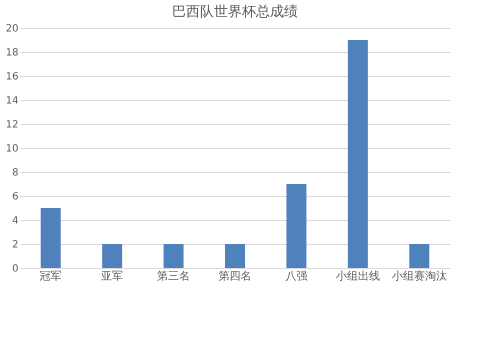 The image size is (500, 362). Describe the element at coordinates (296, 276) in the screenshot. I see `x-tick-label: 八强` at that location.